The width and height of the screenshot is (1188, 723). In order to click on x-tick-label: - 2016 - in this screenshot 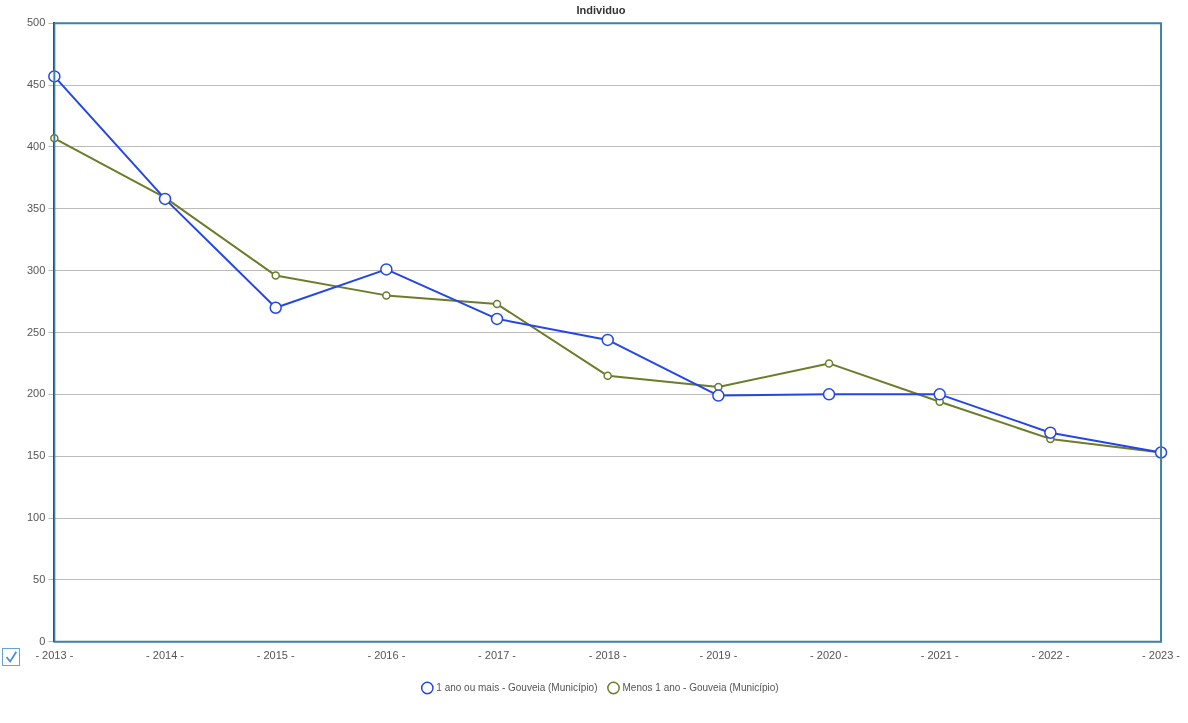, I will do `click(386, 655)`.